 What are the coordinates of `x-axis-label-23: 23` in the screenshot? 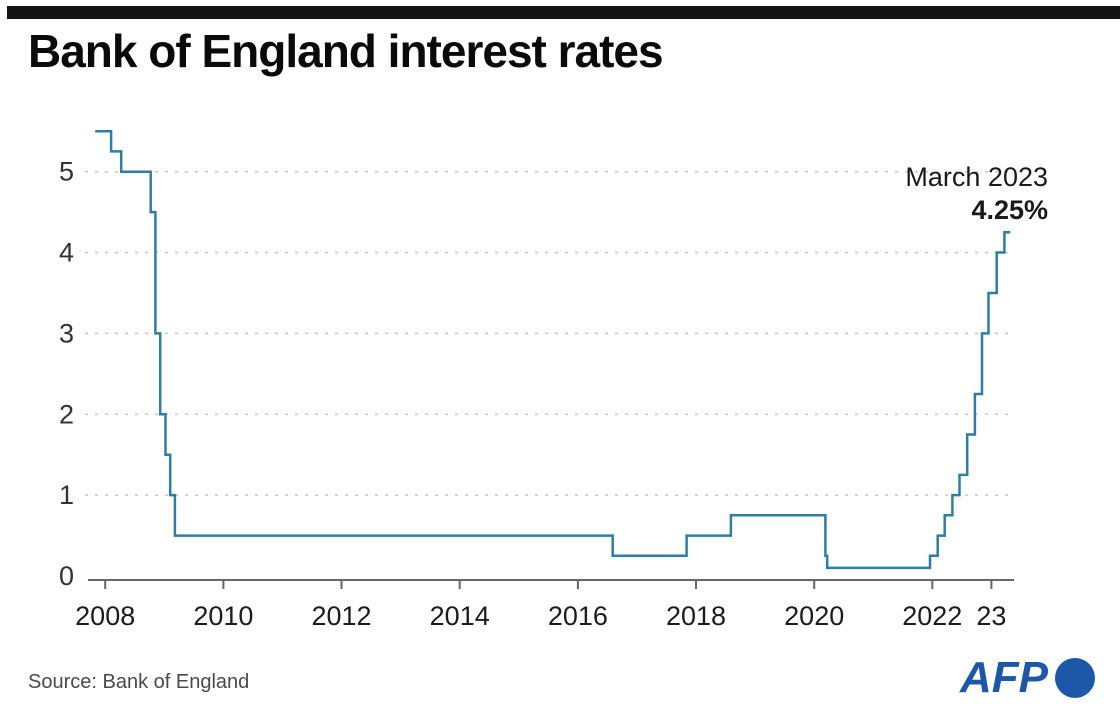 It's located at (991, 616).